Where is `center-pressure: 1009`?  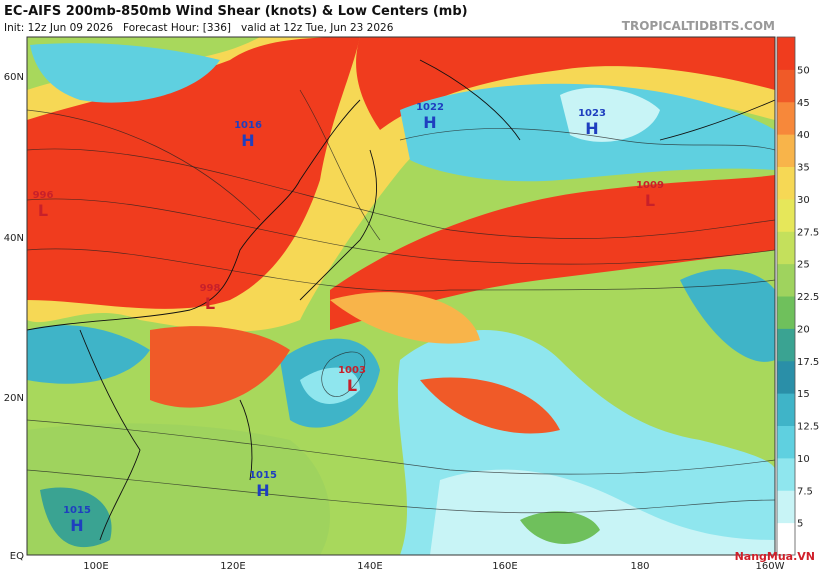 center-pressure: 1009 is located at coordinates (650, 185).